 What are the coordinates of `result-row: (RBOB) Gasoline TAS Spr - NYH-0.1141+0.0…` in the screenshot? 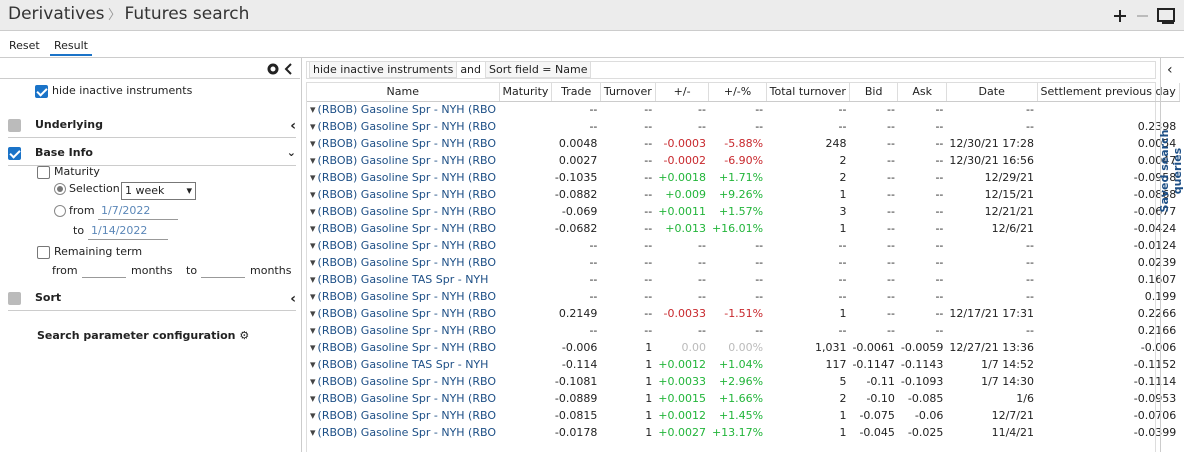 It's located at (743, 364).